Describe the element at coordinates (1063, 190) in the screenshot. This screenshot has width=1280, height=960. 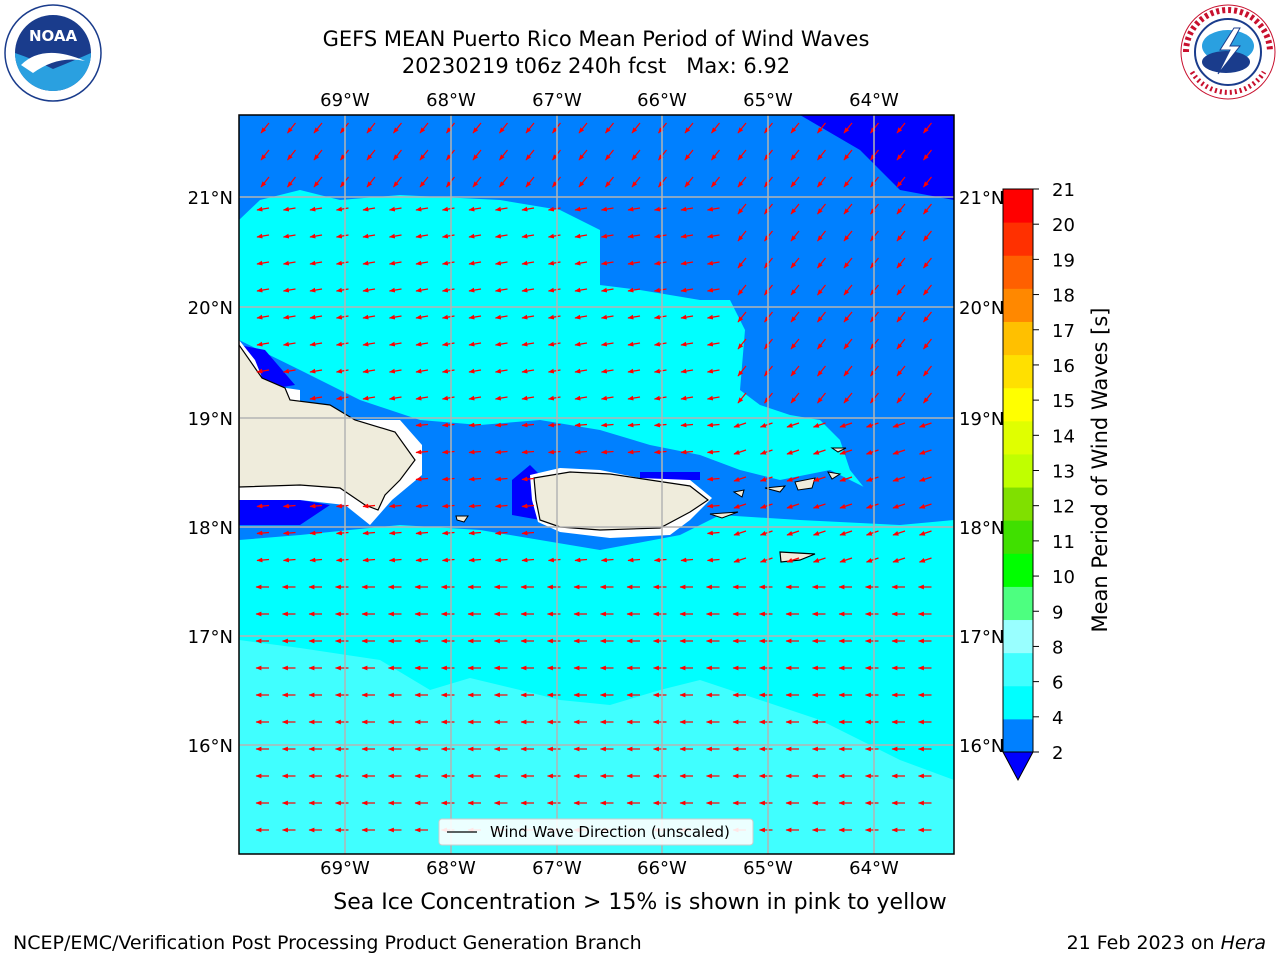
I see `colorbar-tick-label: 21` at that location.